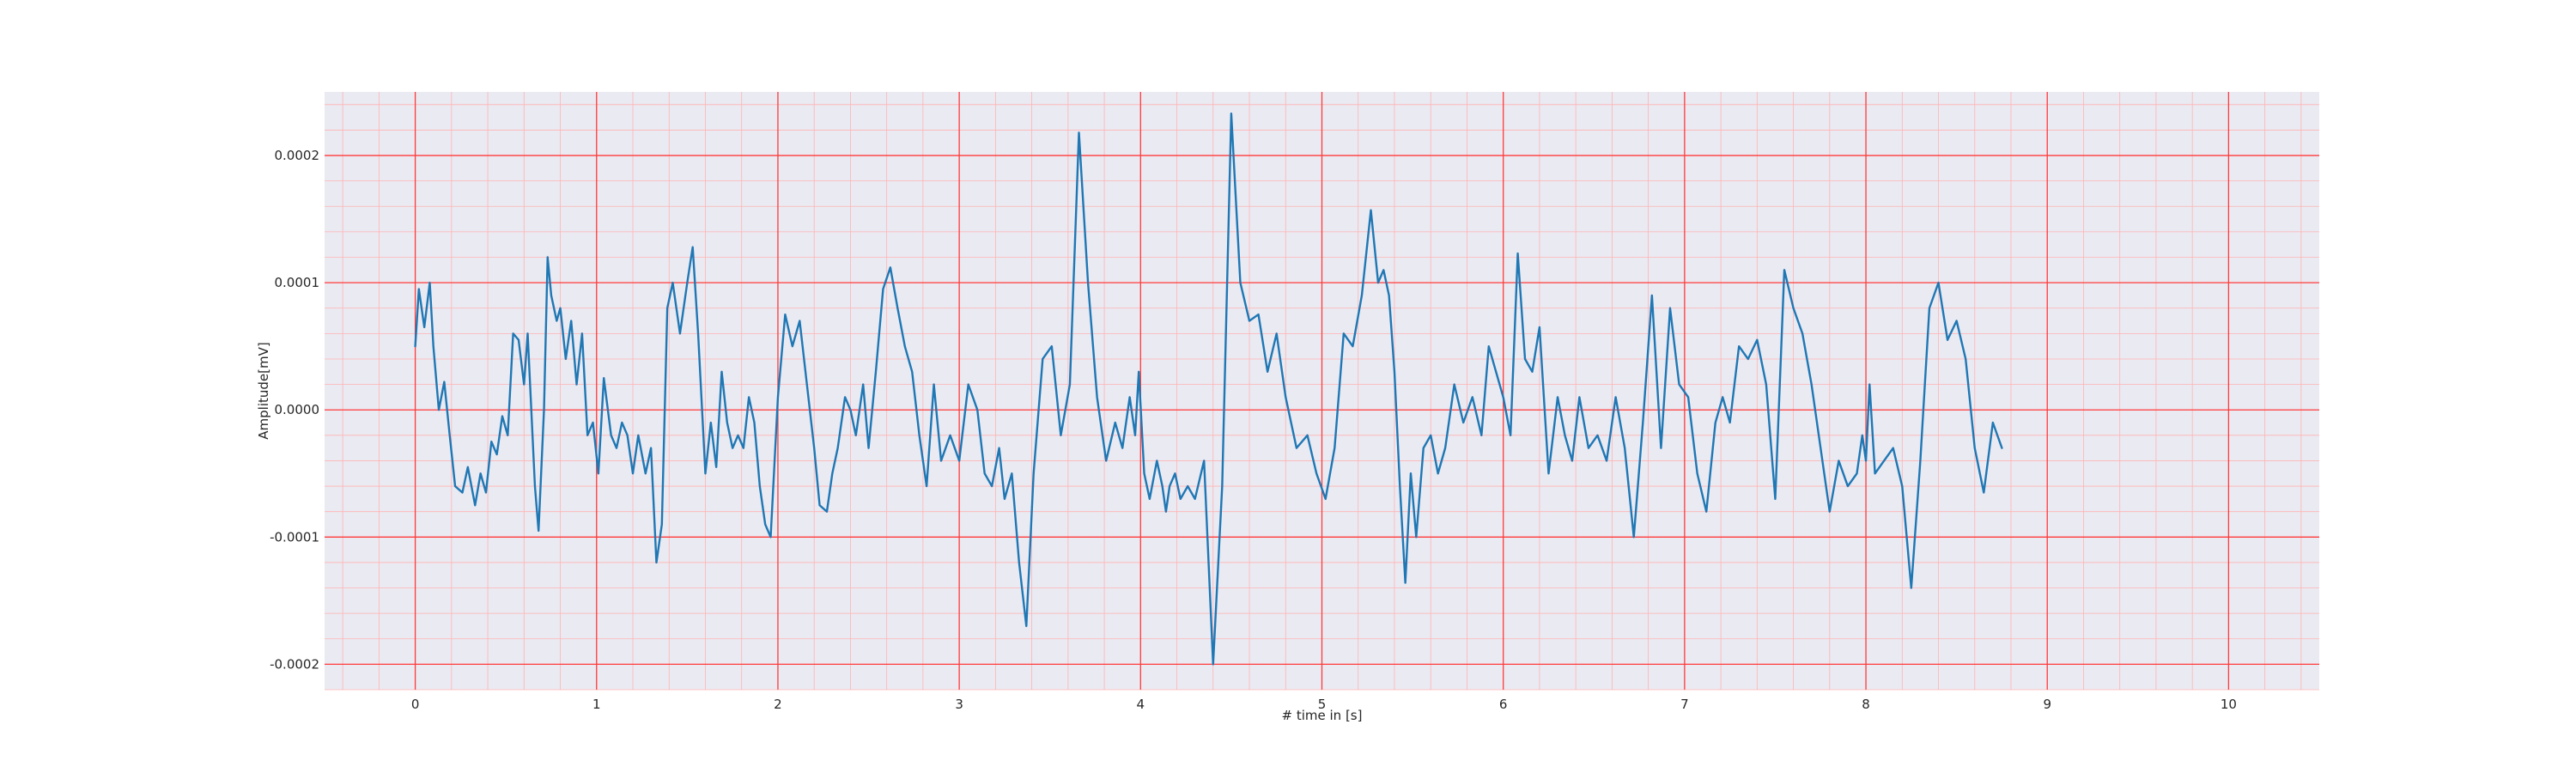 This screenshot has width=2576, height=773. Describe the element at coordinates (294, 664) in the screenshot. I see `y-tick-label: -0.0002` at that location.